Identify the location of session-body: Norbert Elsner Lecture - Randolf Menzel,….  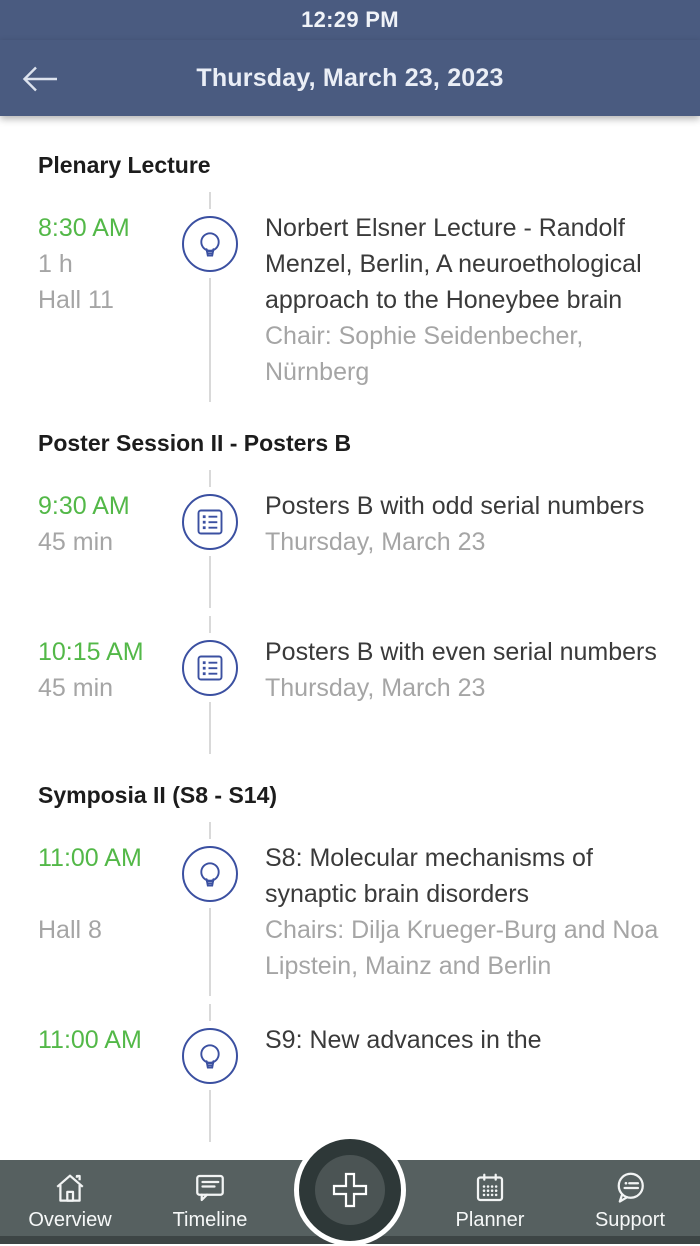
(473, 300).